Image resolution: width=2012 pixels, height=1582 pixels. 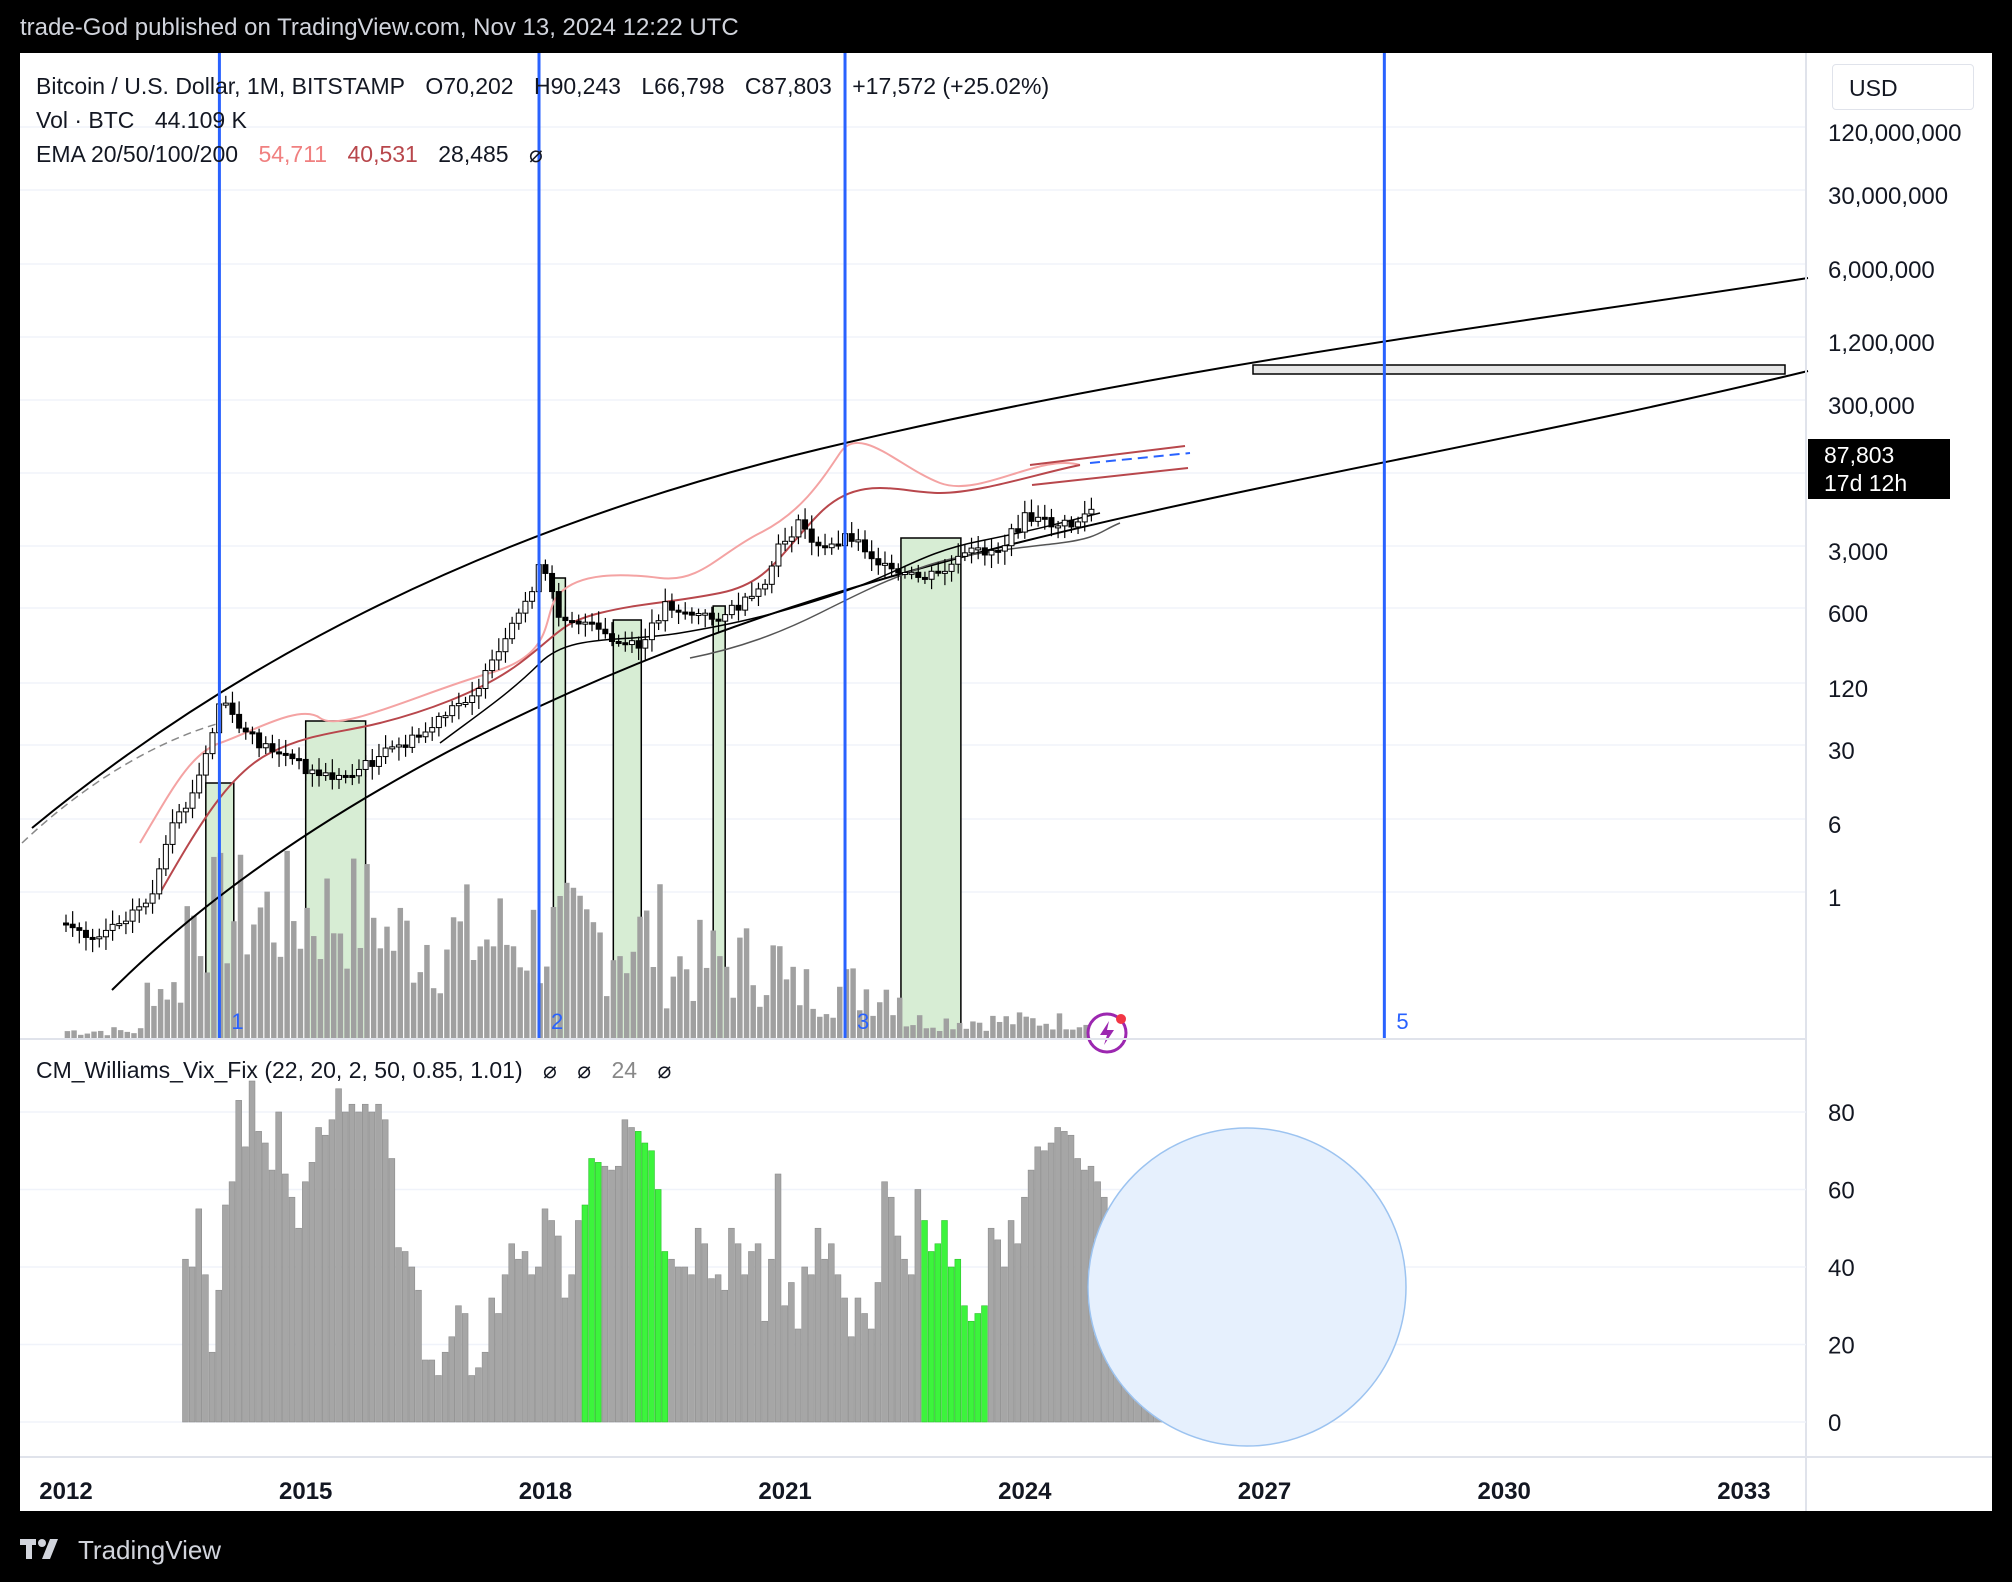 I want to click on price-tick-label: 120, so click(x=1848, y=689).